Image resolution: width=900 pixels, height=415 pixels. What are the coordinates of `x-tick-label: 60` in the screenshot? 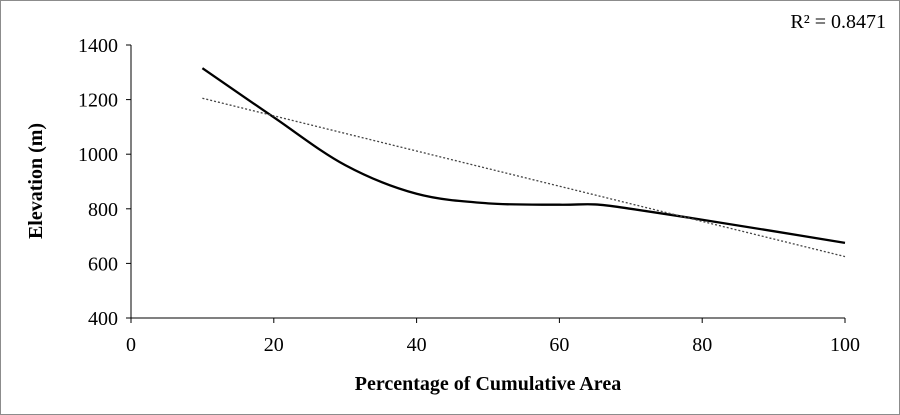 It's located at (559, 345).